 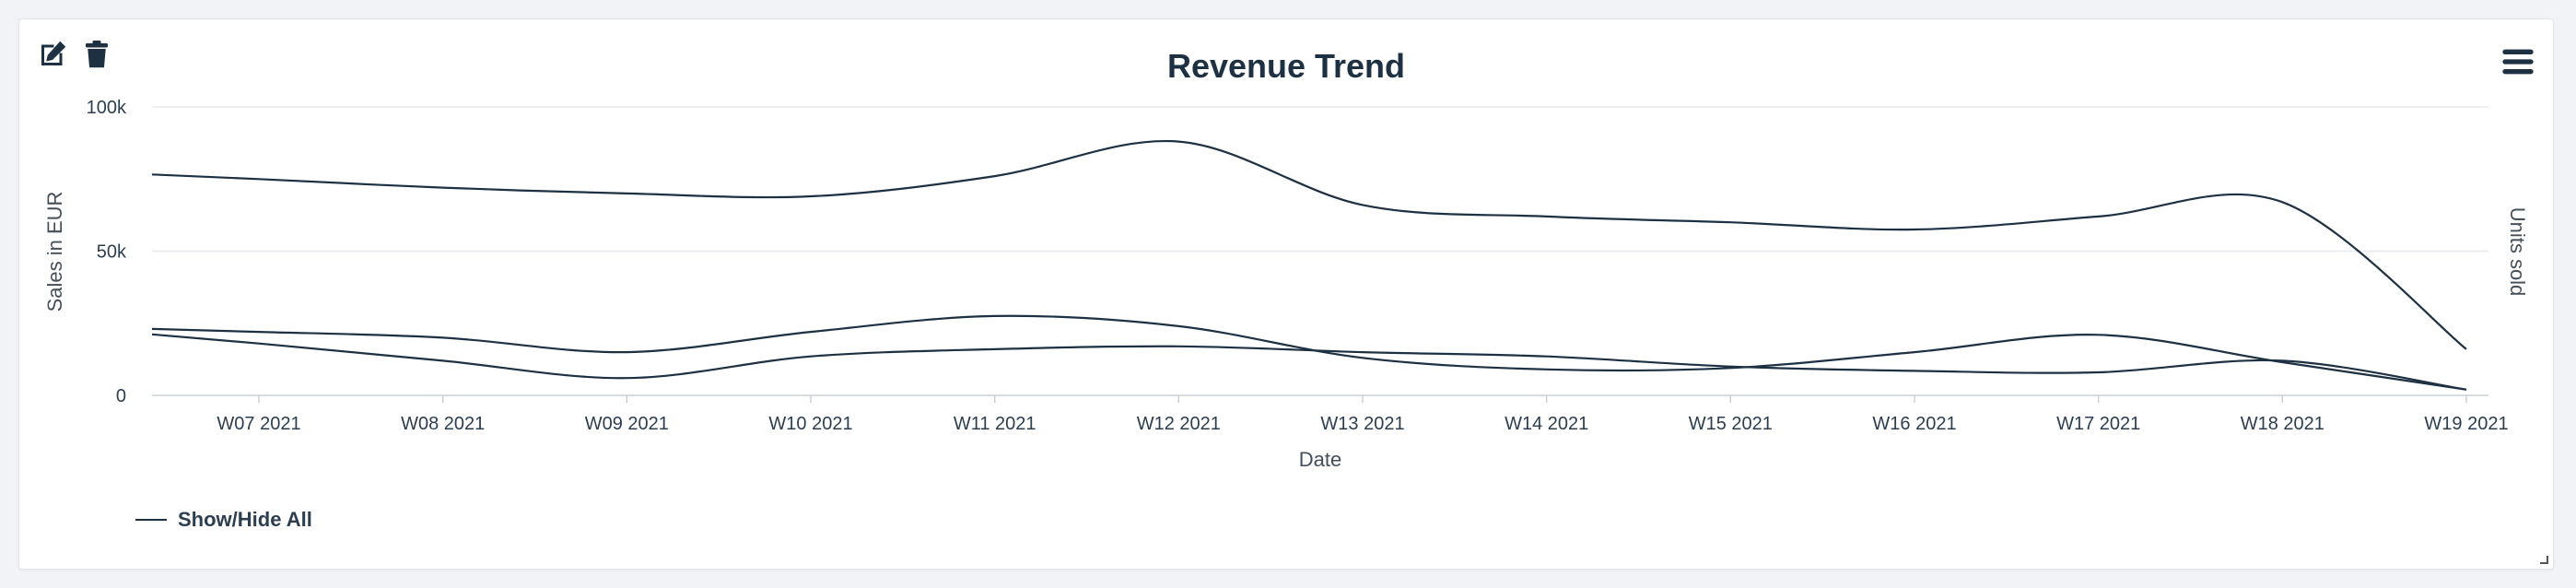 What do you see at coordinates (52, 54) in the screenshot?
I see `edit-icon` at bounding box center [52, 54].